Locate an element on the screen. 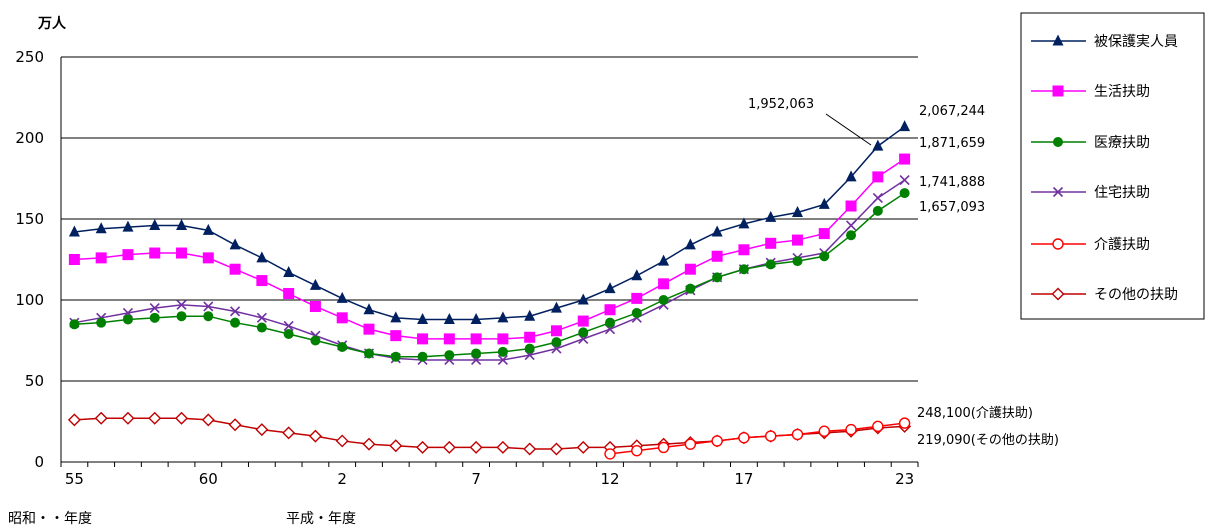 The image size is (1205, 529). annotation-kaigo: 248,100(介護扶助) is located at coordinates (975, 413).